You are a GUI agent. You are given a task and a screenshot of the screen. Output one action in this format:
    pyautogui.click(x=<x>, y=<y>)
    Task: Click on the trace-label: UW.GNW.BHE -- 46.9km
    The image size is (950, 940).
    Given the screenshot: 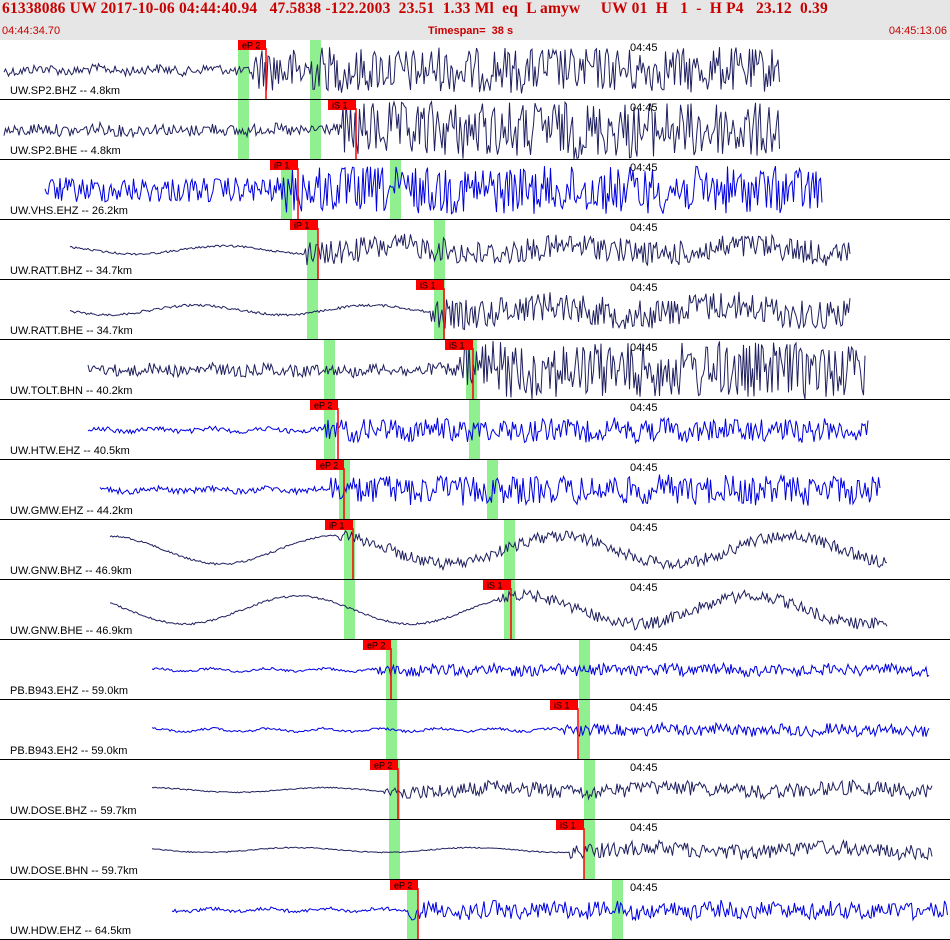 What is the action you would take?
    pyautogui.click(x=72, y=631)
    